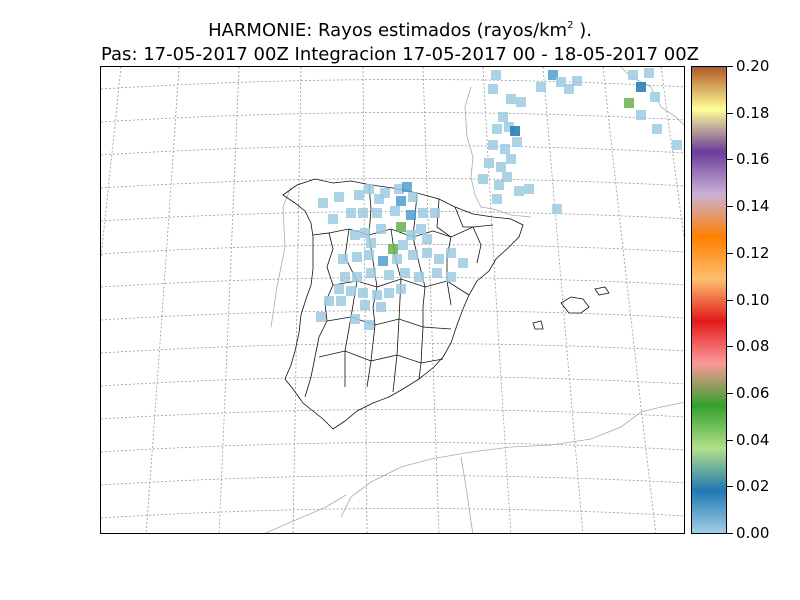 The width and height of the screenshot is (800, 600). I want to click on title-line-1: HARMONIE: Rayos estimados (rayos/km2 )., so click(400, 28).